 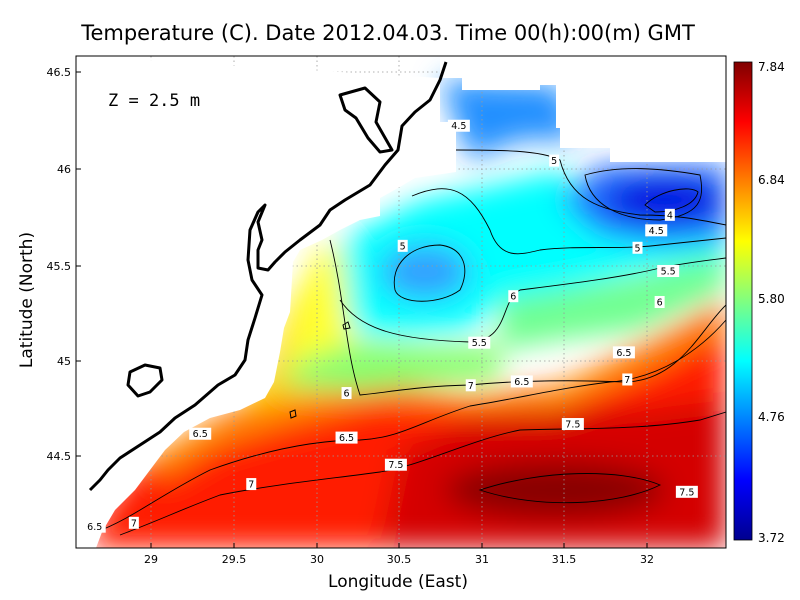 What do you see at coordinates (154, 101) in the screenshot?
I see `depth-label: Z = 2.5 m` at bounding box center [154, 101].